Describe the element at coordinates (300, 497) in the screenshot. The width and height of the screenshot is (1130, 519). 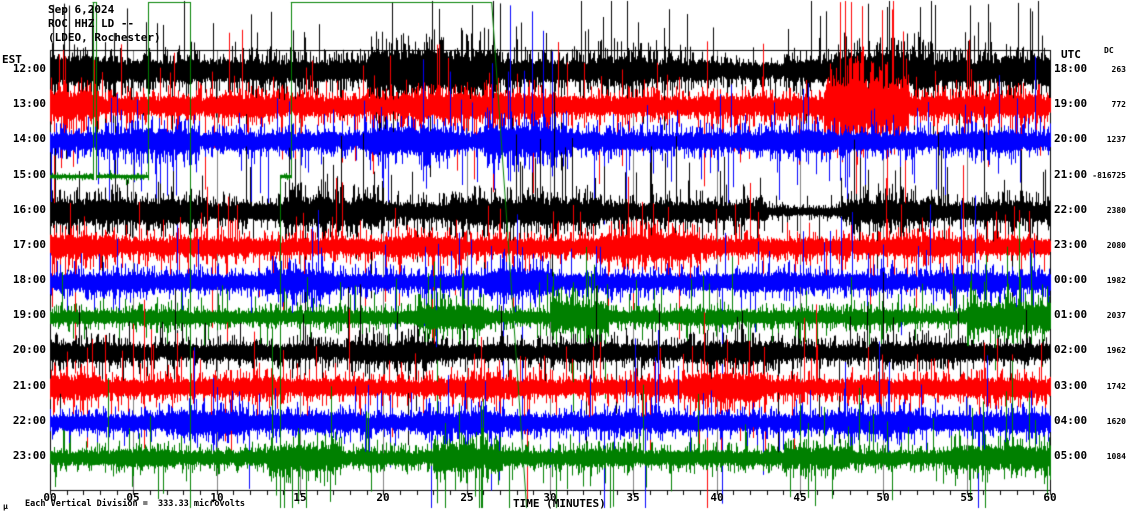
I see `minute-tick-label: 15` at that location.